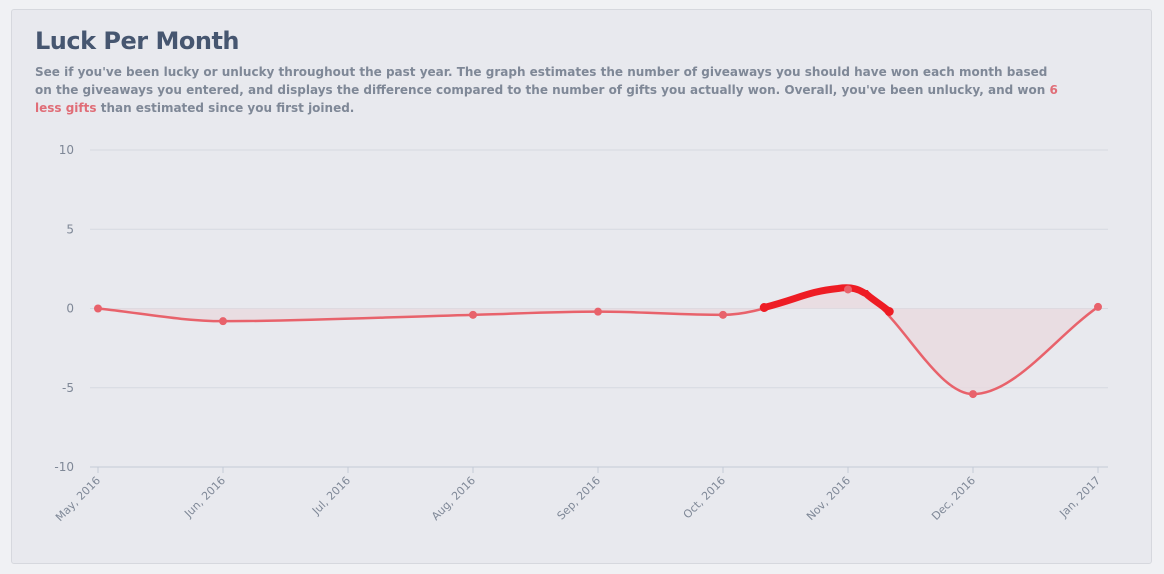  I want to click on x-tick-label: Sep, 2016, so click(579, 498).